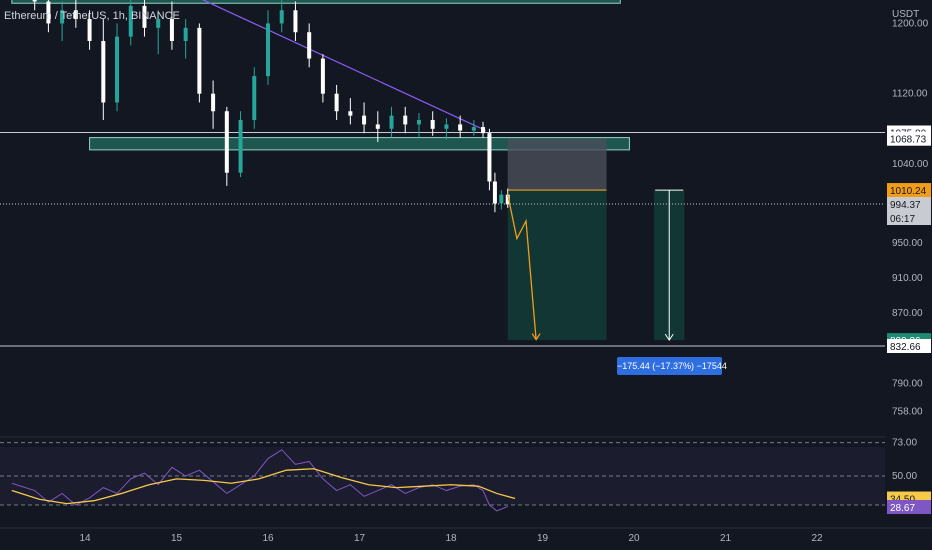  Describe the element at coordinates (263, 486) in the screenshot. I see `rsi-ma-line` at that location.